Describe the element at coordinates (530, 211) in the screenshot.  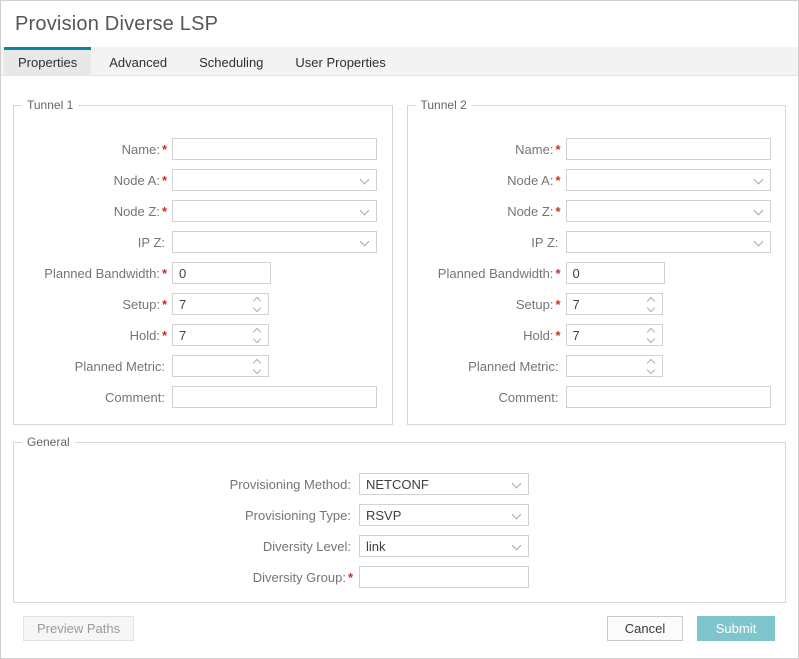
I see `tunnel2-node-z-label: Node Z:` at that location.